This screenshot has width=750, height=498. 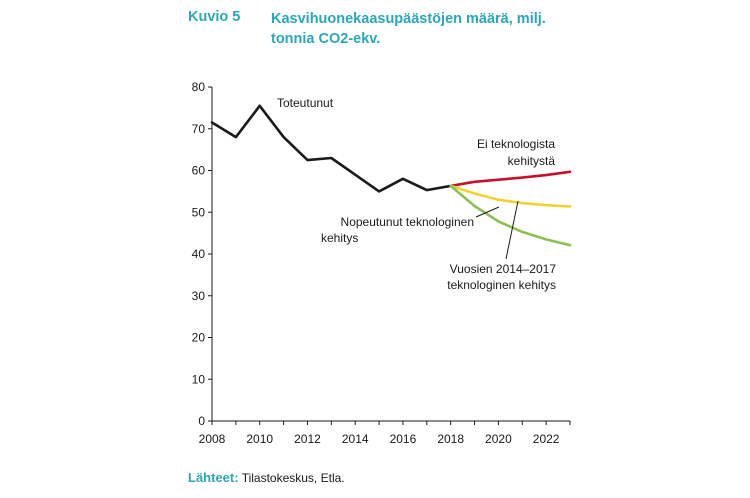 I want to click on y-tick-label: 0, so click(x=201, y=421).